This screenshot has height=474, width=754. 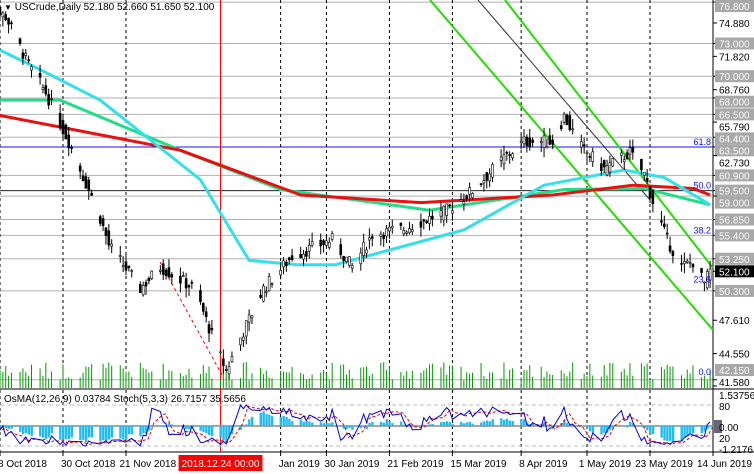 What do you see at coordinates (734, 163) in the screenshot?
I see `price-axis-label: 62.730` at bounding box center [734, 163].